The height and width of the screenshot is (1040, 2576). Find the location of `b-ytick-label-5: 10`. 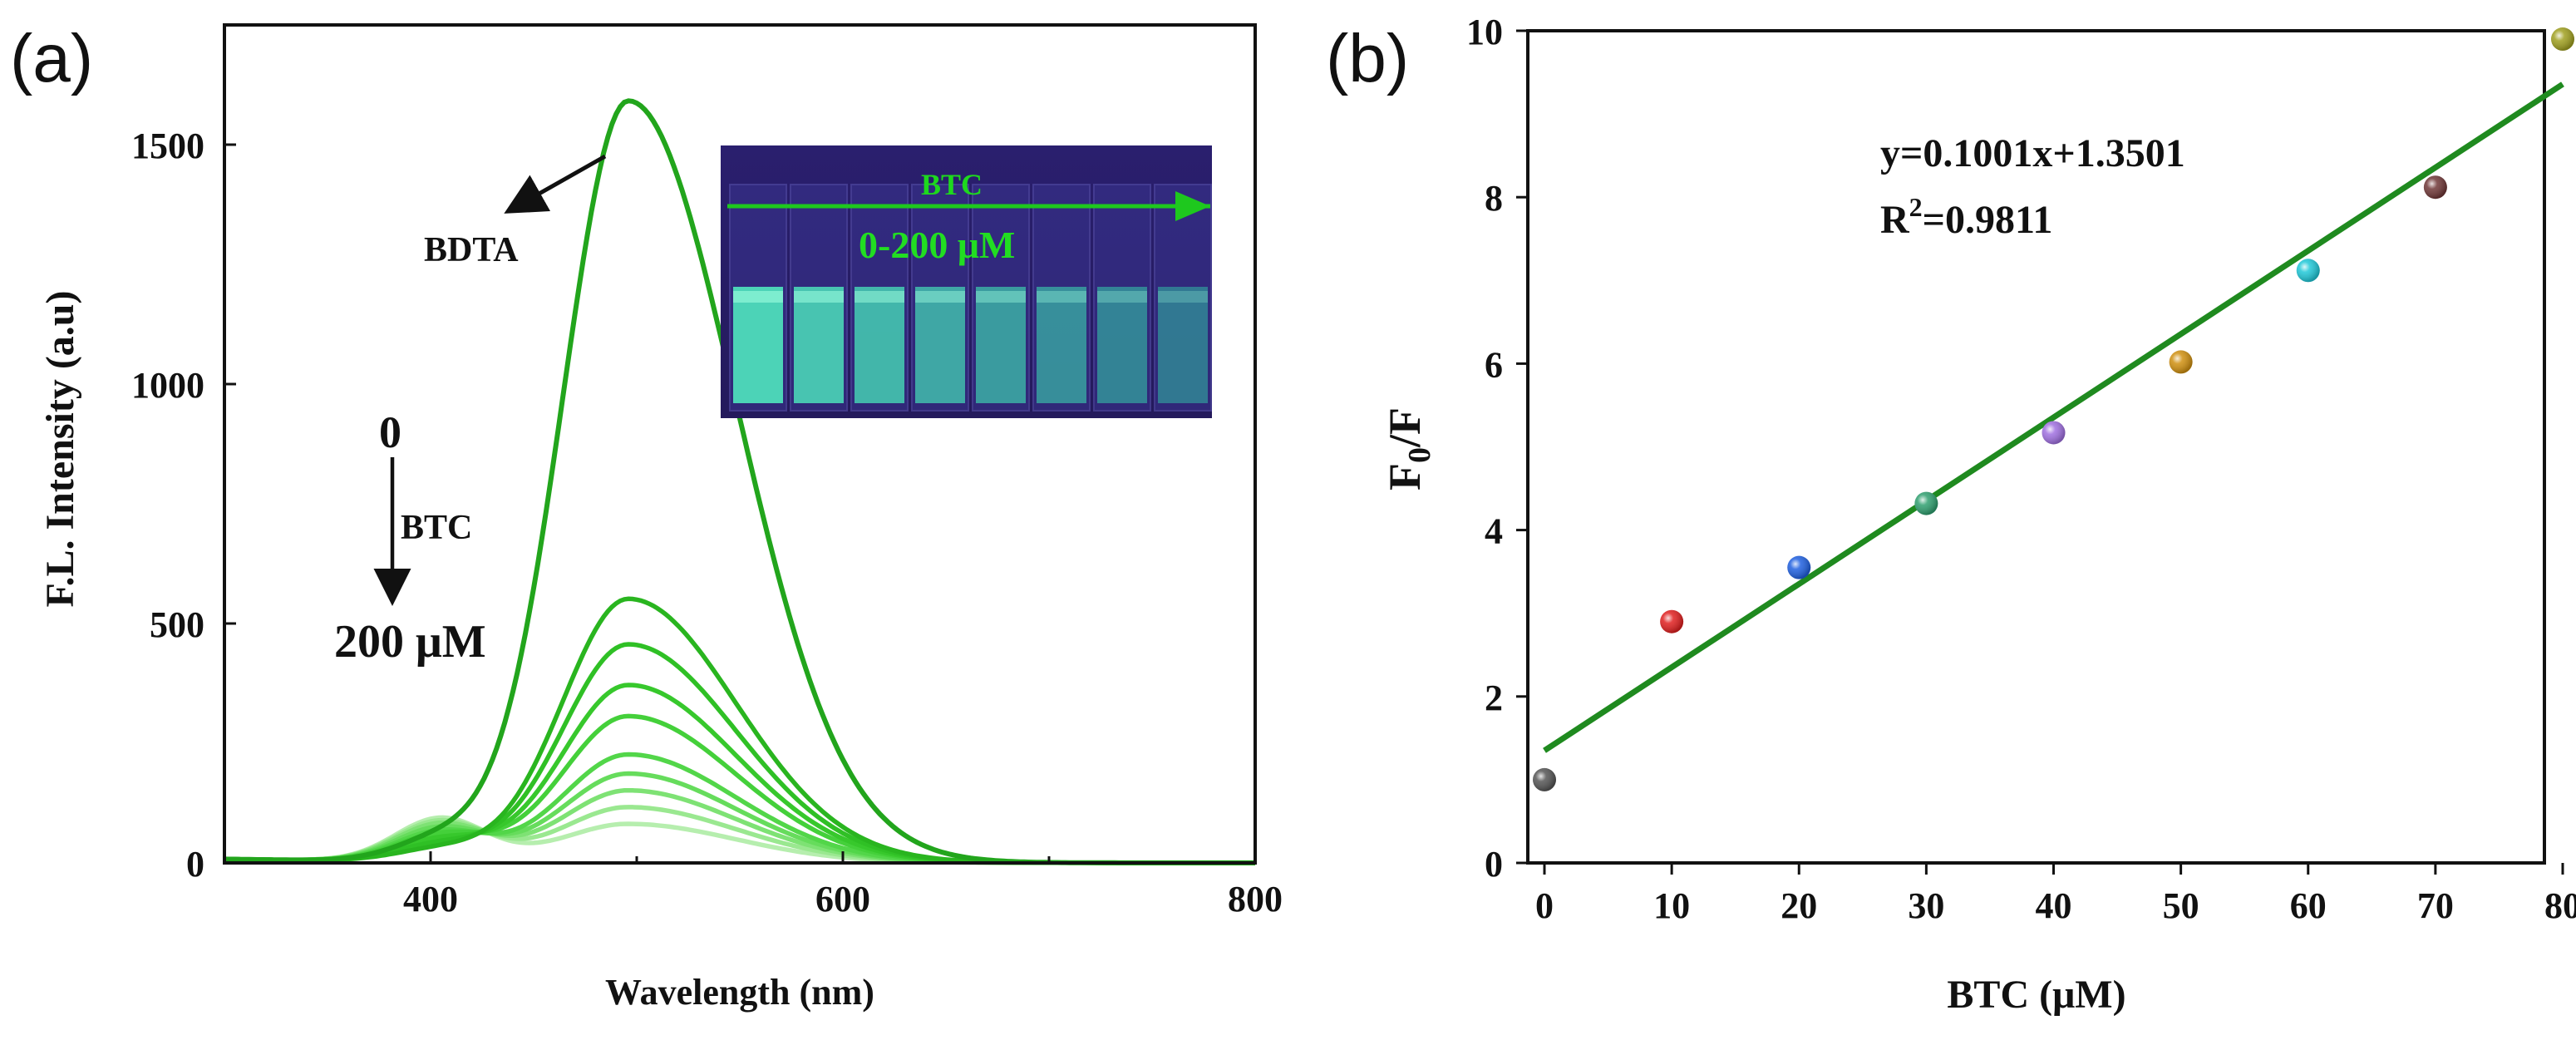

b-ytick-label-5: 10 is located at coordinates (1484, 32).